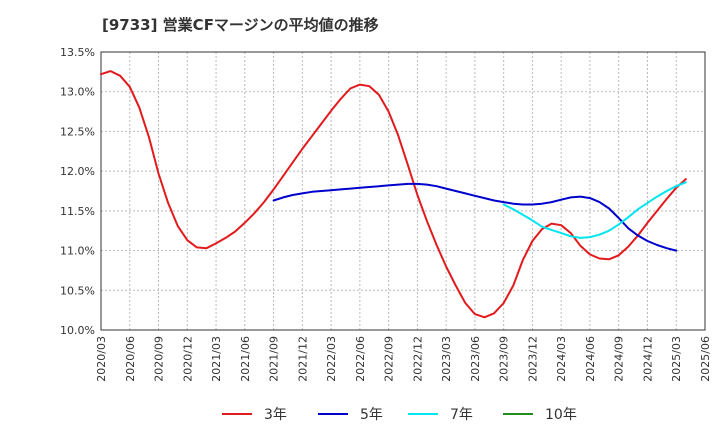  I want to click on y-tick-label: 13.0%, so click(77, 92).